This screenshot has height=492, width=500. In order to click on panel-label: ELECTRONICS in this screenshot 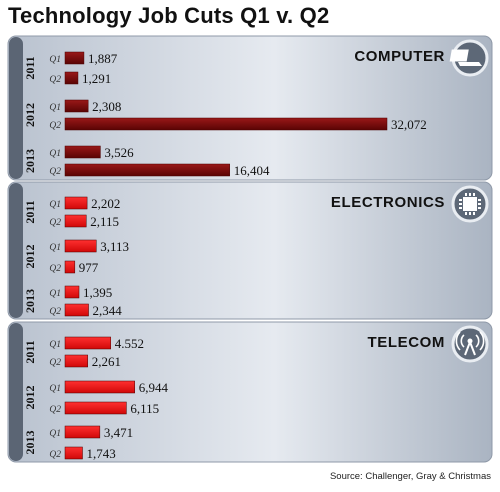, I will do `click(388, 202)`.